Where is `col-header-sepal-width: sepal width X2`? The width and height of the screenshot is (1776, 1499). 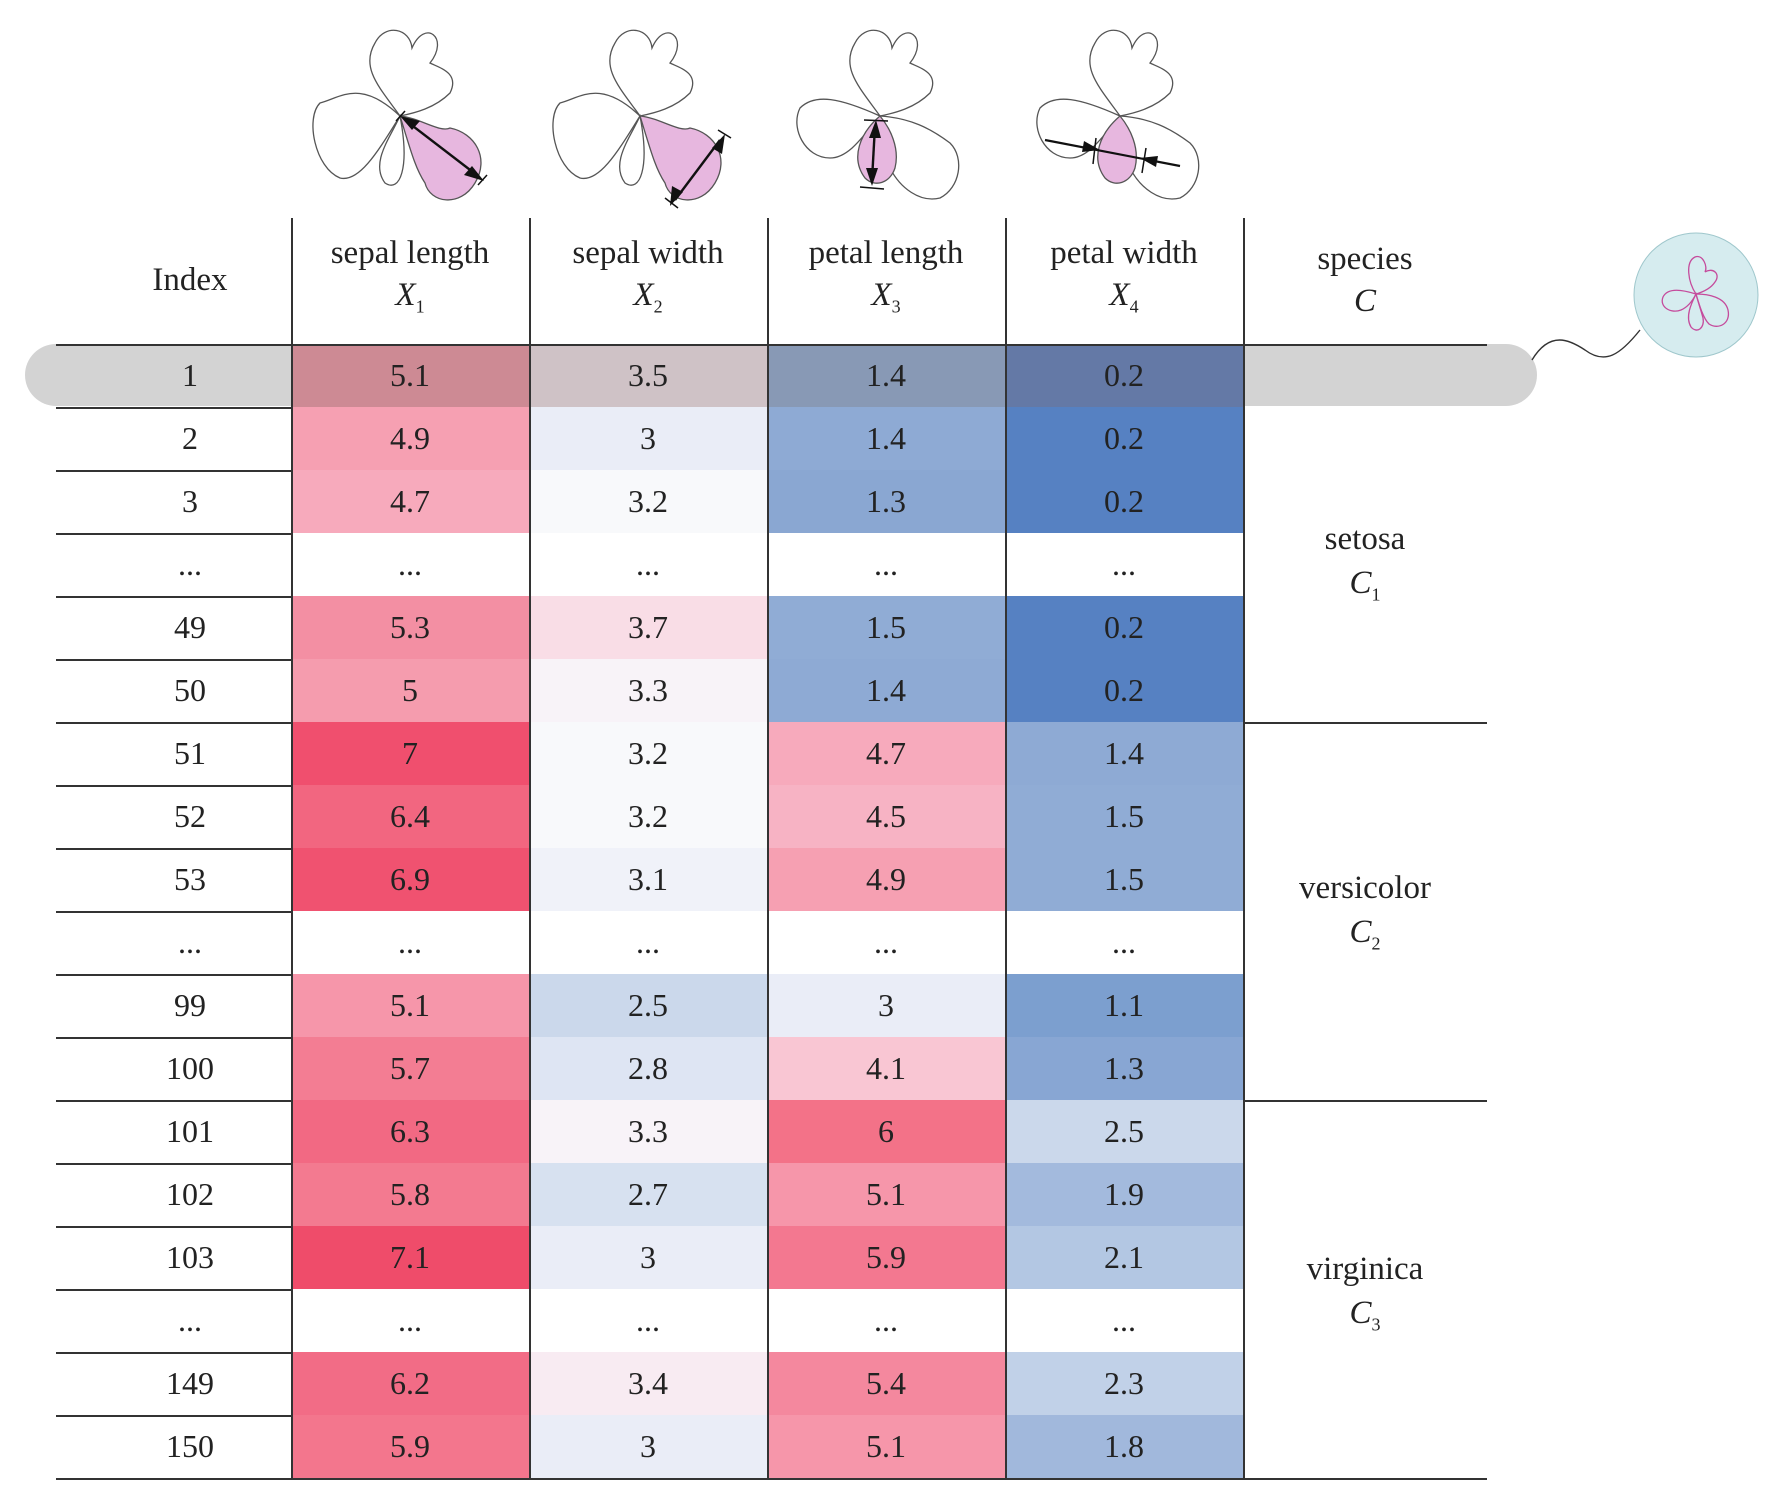
col-header-sepal-width: sepal width X2 is located at coordinates (648, 276).